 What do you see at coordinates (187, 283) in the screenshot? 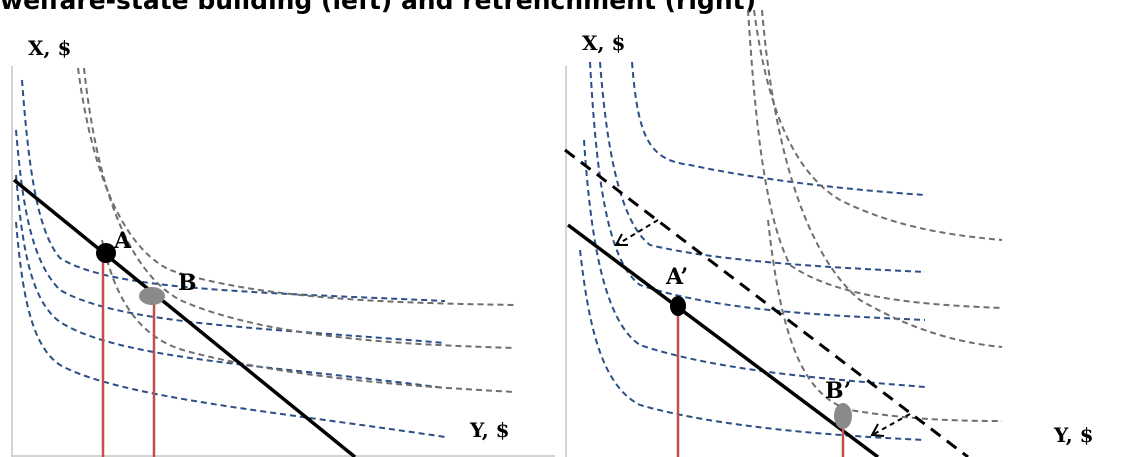
I see `left-point-b-label: B` at bounding box center [187, 283].